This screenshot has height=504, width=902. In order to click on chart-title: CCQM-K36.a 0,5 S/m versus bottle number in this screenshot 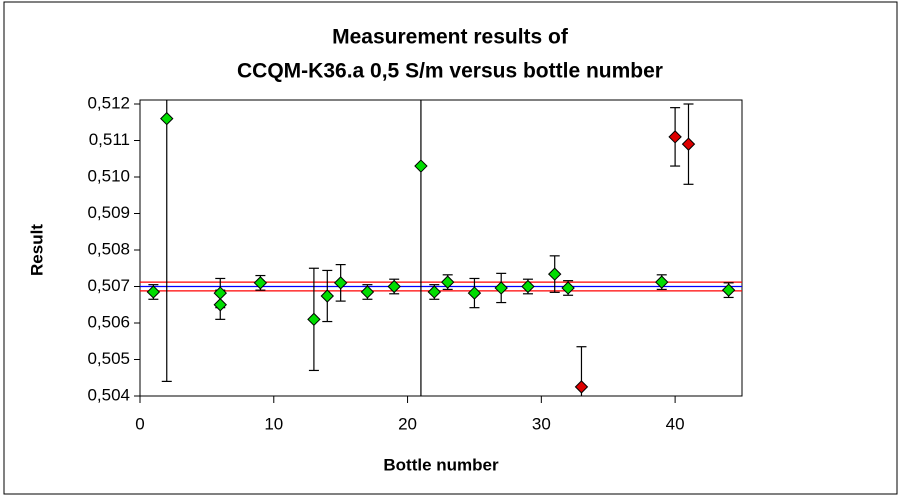, I will do `click(450, 71)`.